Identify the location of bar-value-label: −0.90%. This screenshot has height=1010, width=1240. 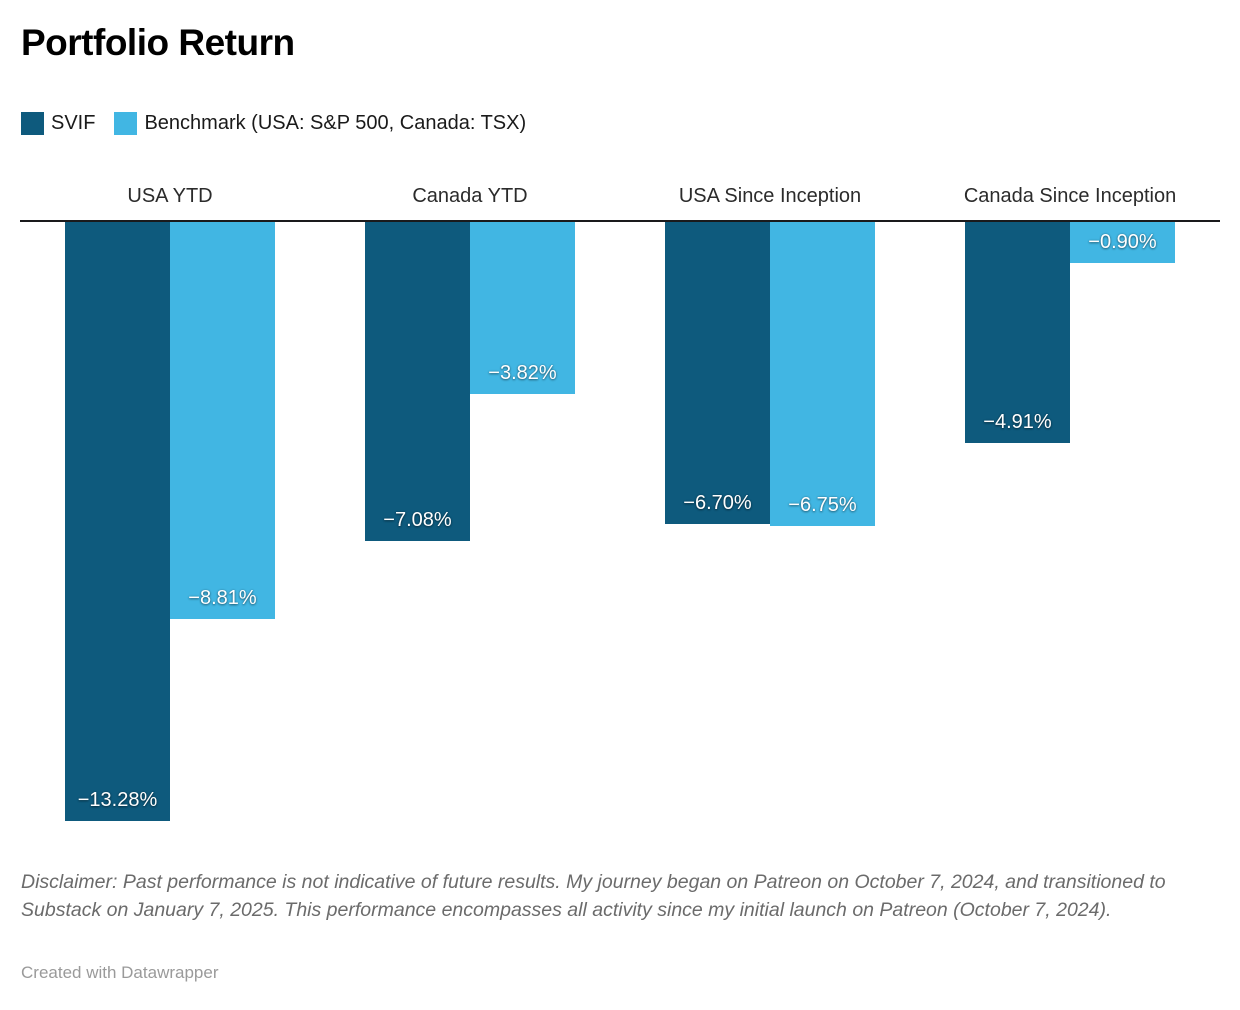
(1122, 242).